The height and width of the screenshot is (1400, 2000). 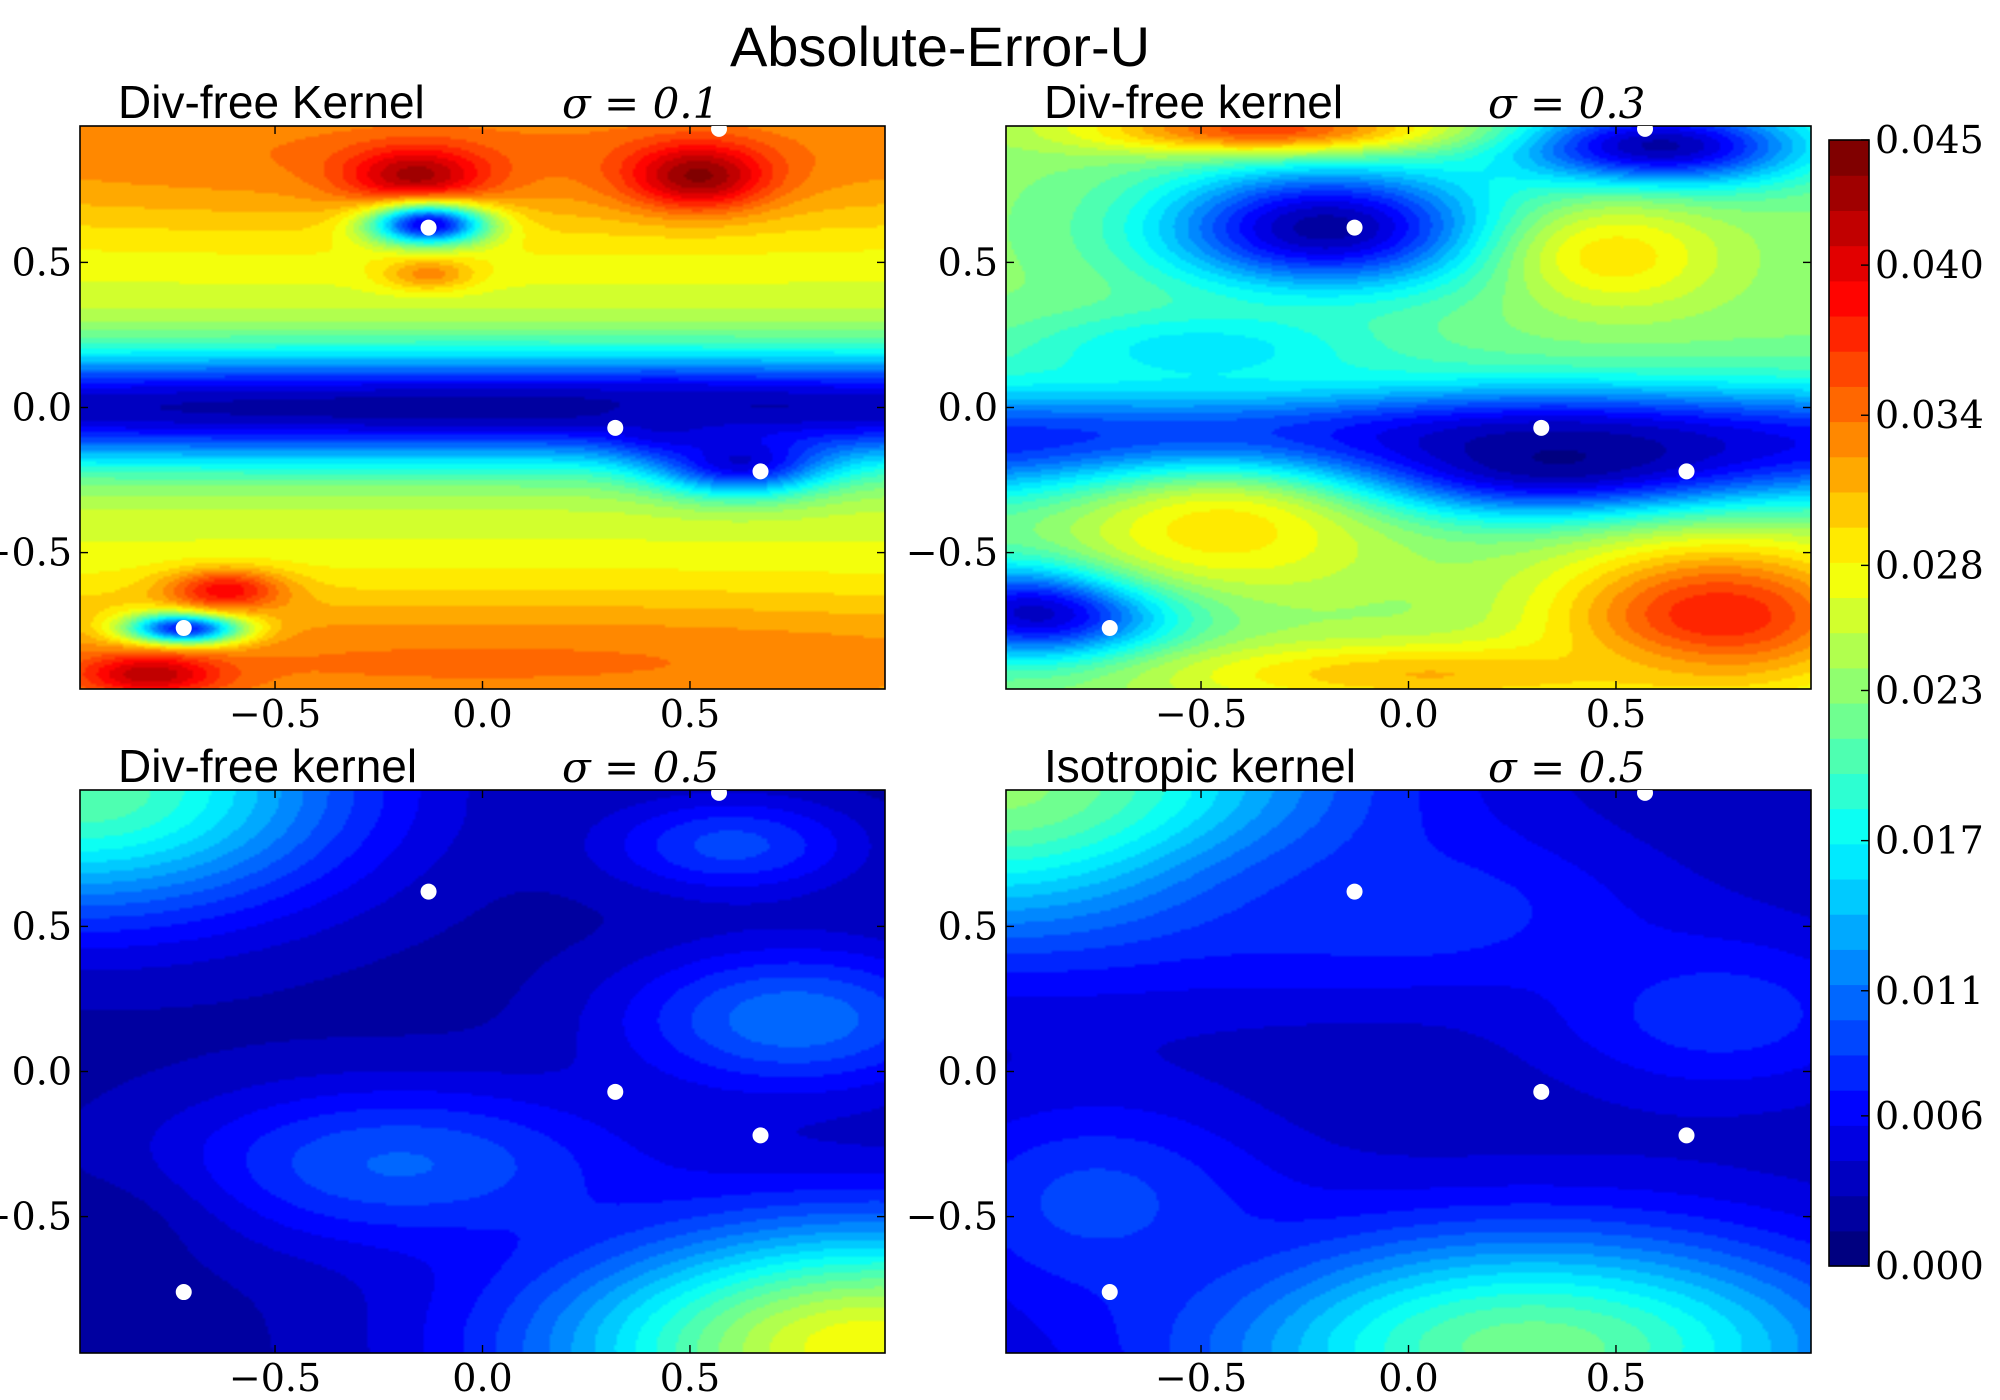 I want to click on colorbar-tick-label: 0.023, so click(x=1929, y=690).